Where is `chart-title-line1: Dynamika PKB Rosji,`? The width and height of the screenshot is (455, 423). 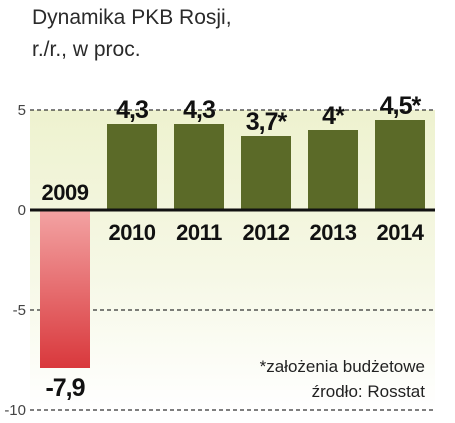 chart-title-line1: Dynamika PKB Rosji, is located at coordinates (132, 17).